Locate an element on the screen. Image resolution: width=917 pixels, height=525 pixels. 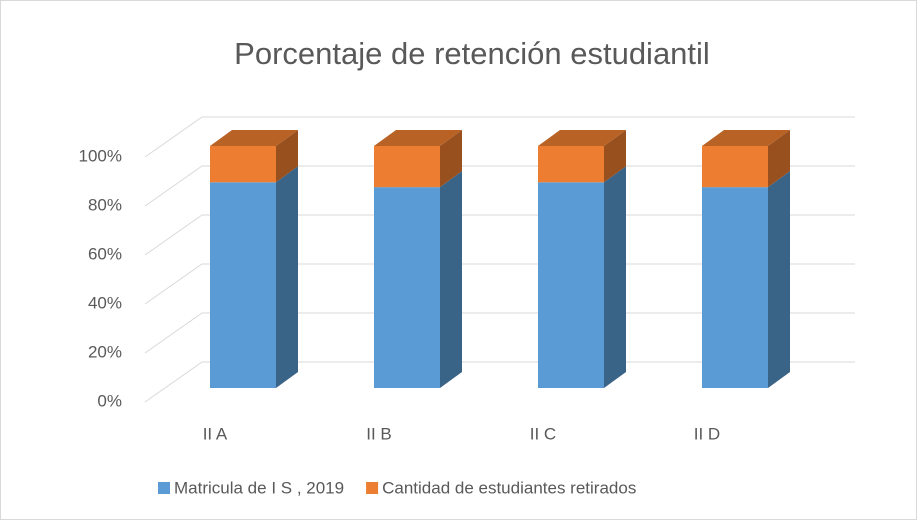
legend-label: Matricula de I S , 2019 is located at coordinates (259, 487).